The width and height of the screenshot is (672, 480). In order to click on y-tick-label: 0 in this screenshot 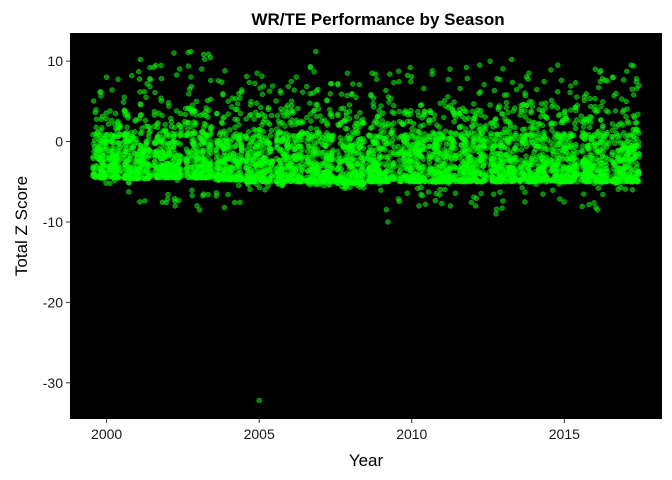, I will do `click(59, 142)`.